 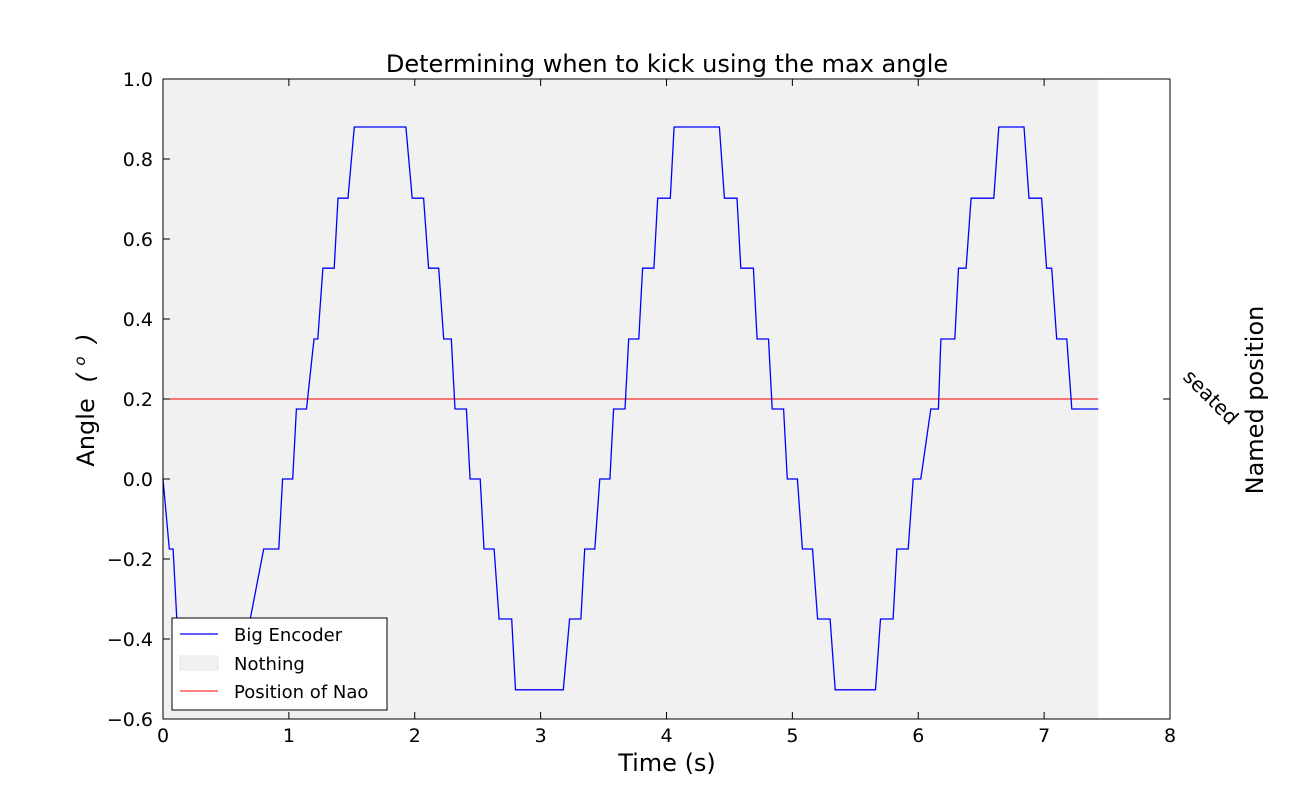 What do you see at coordinates (666, 763) in the screenshot?
I see `x-axis-title: Time (s)` at bounding box center [666, 763].